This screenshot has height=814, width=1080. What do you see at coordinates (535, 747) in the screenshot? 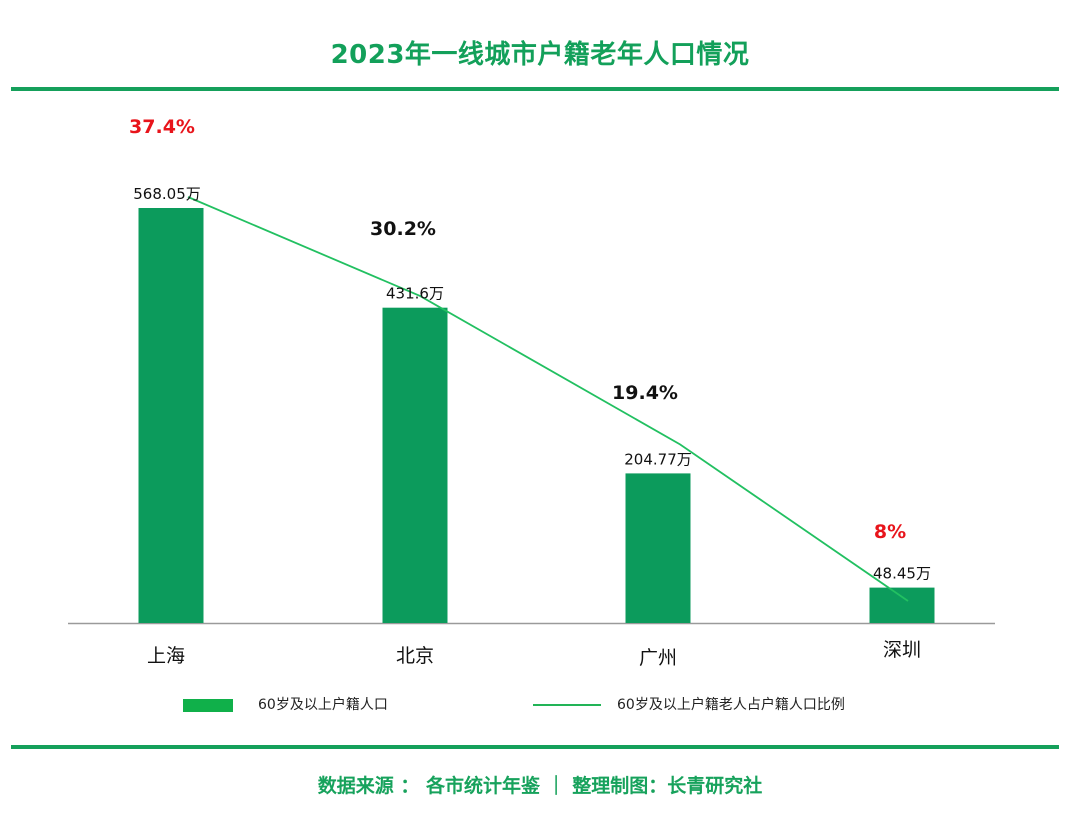
I see `footer-divider` at bounding box center [535, 747].